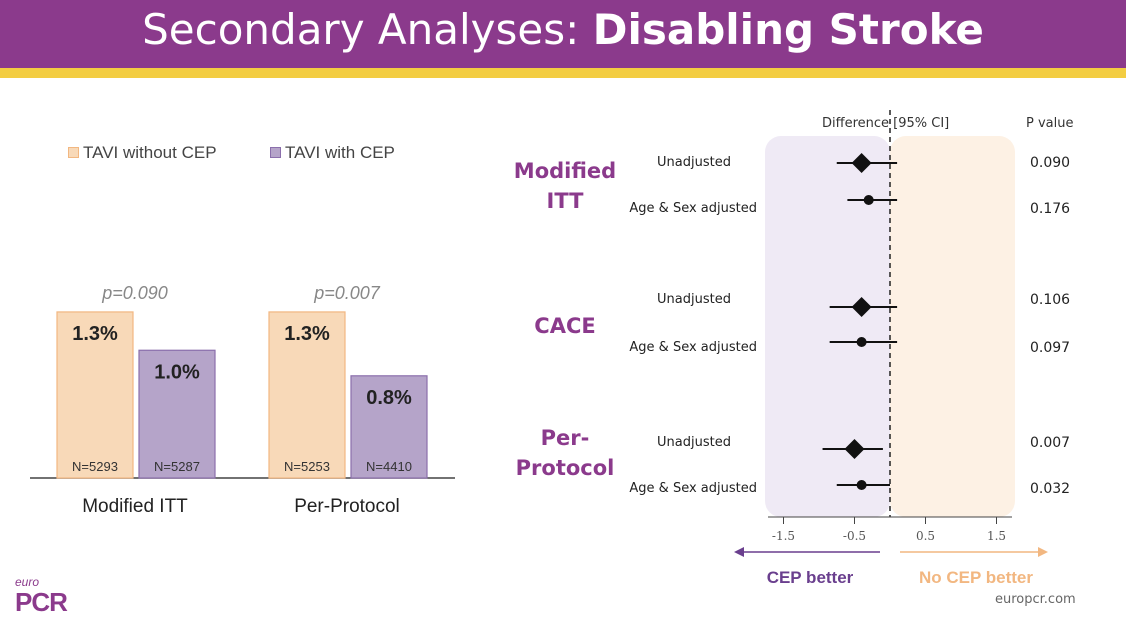  Describe the element at coordinates (788, 29) in the screenshot. I see `title-bold: Disabling Stroke` at that location.